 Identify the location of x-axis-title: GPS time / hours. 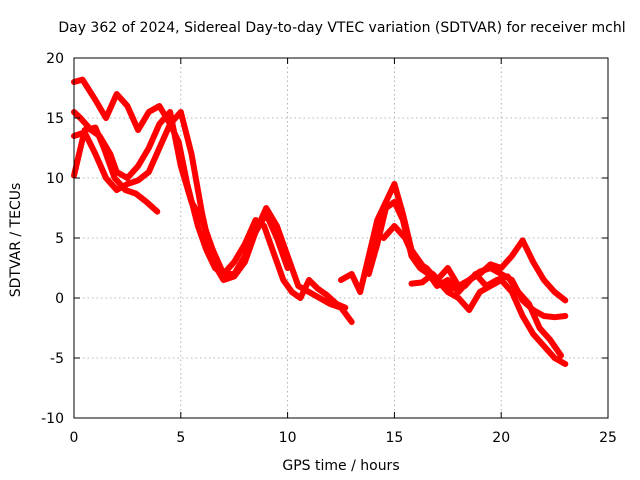
(340, 466).